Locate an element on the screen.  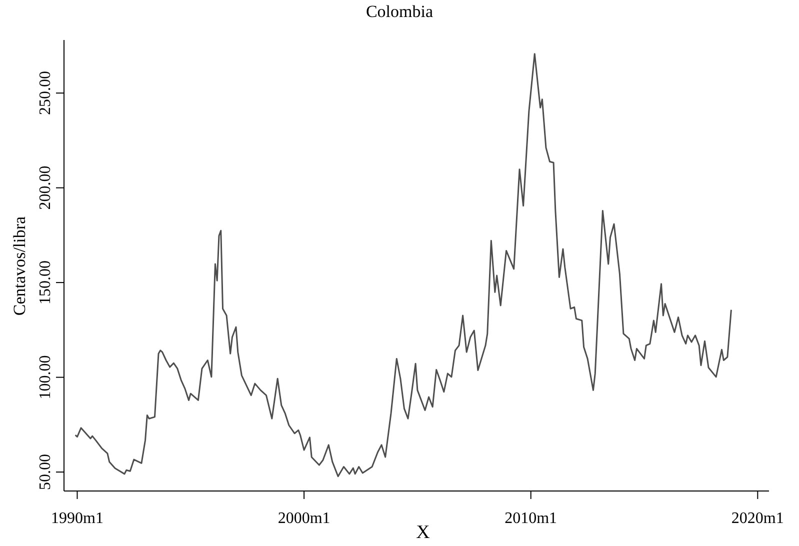
x-tick-label: 1990m1 is located at coordinates (77, 518).